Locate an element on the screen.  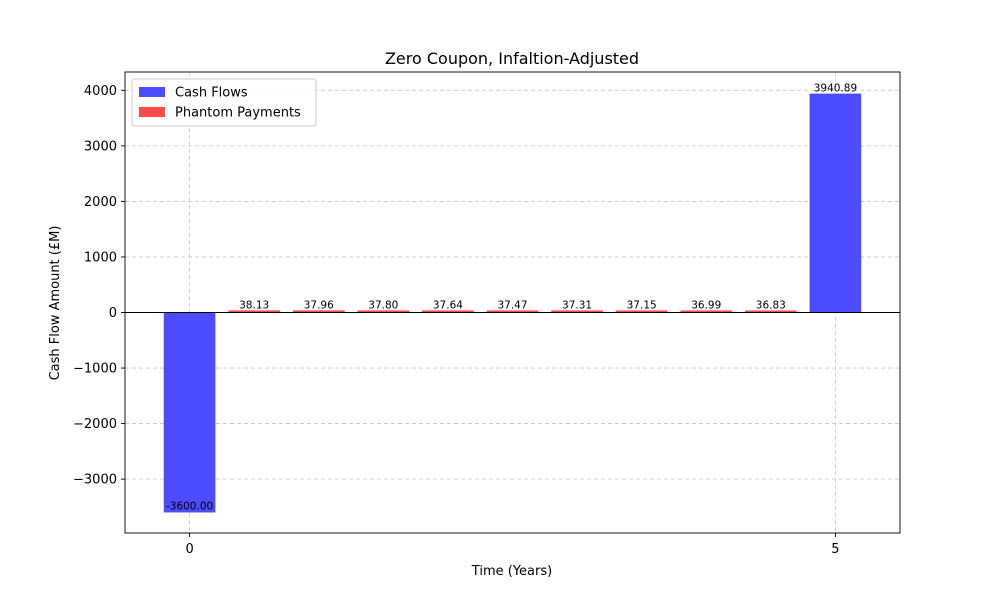
legend: Cash Flows Phantom Payments is located at coordinates (224, 102).